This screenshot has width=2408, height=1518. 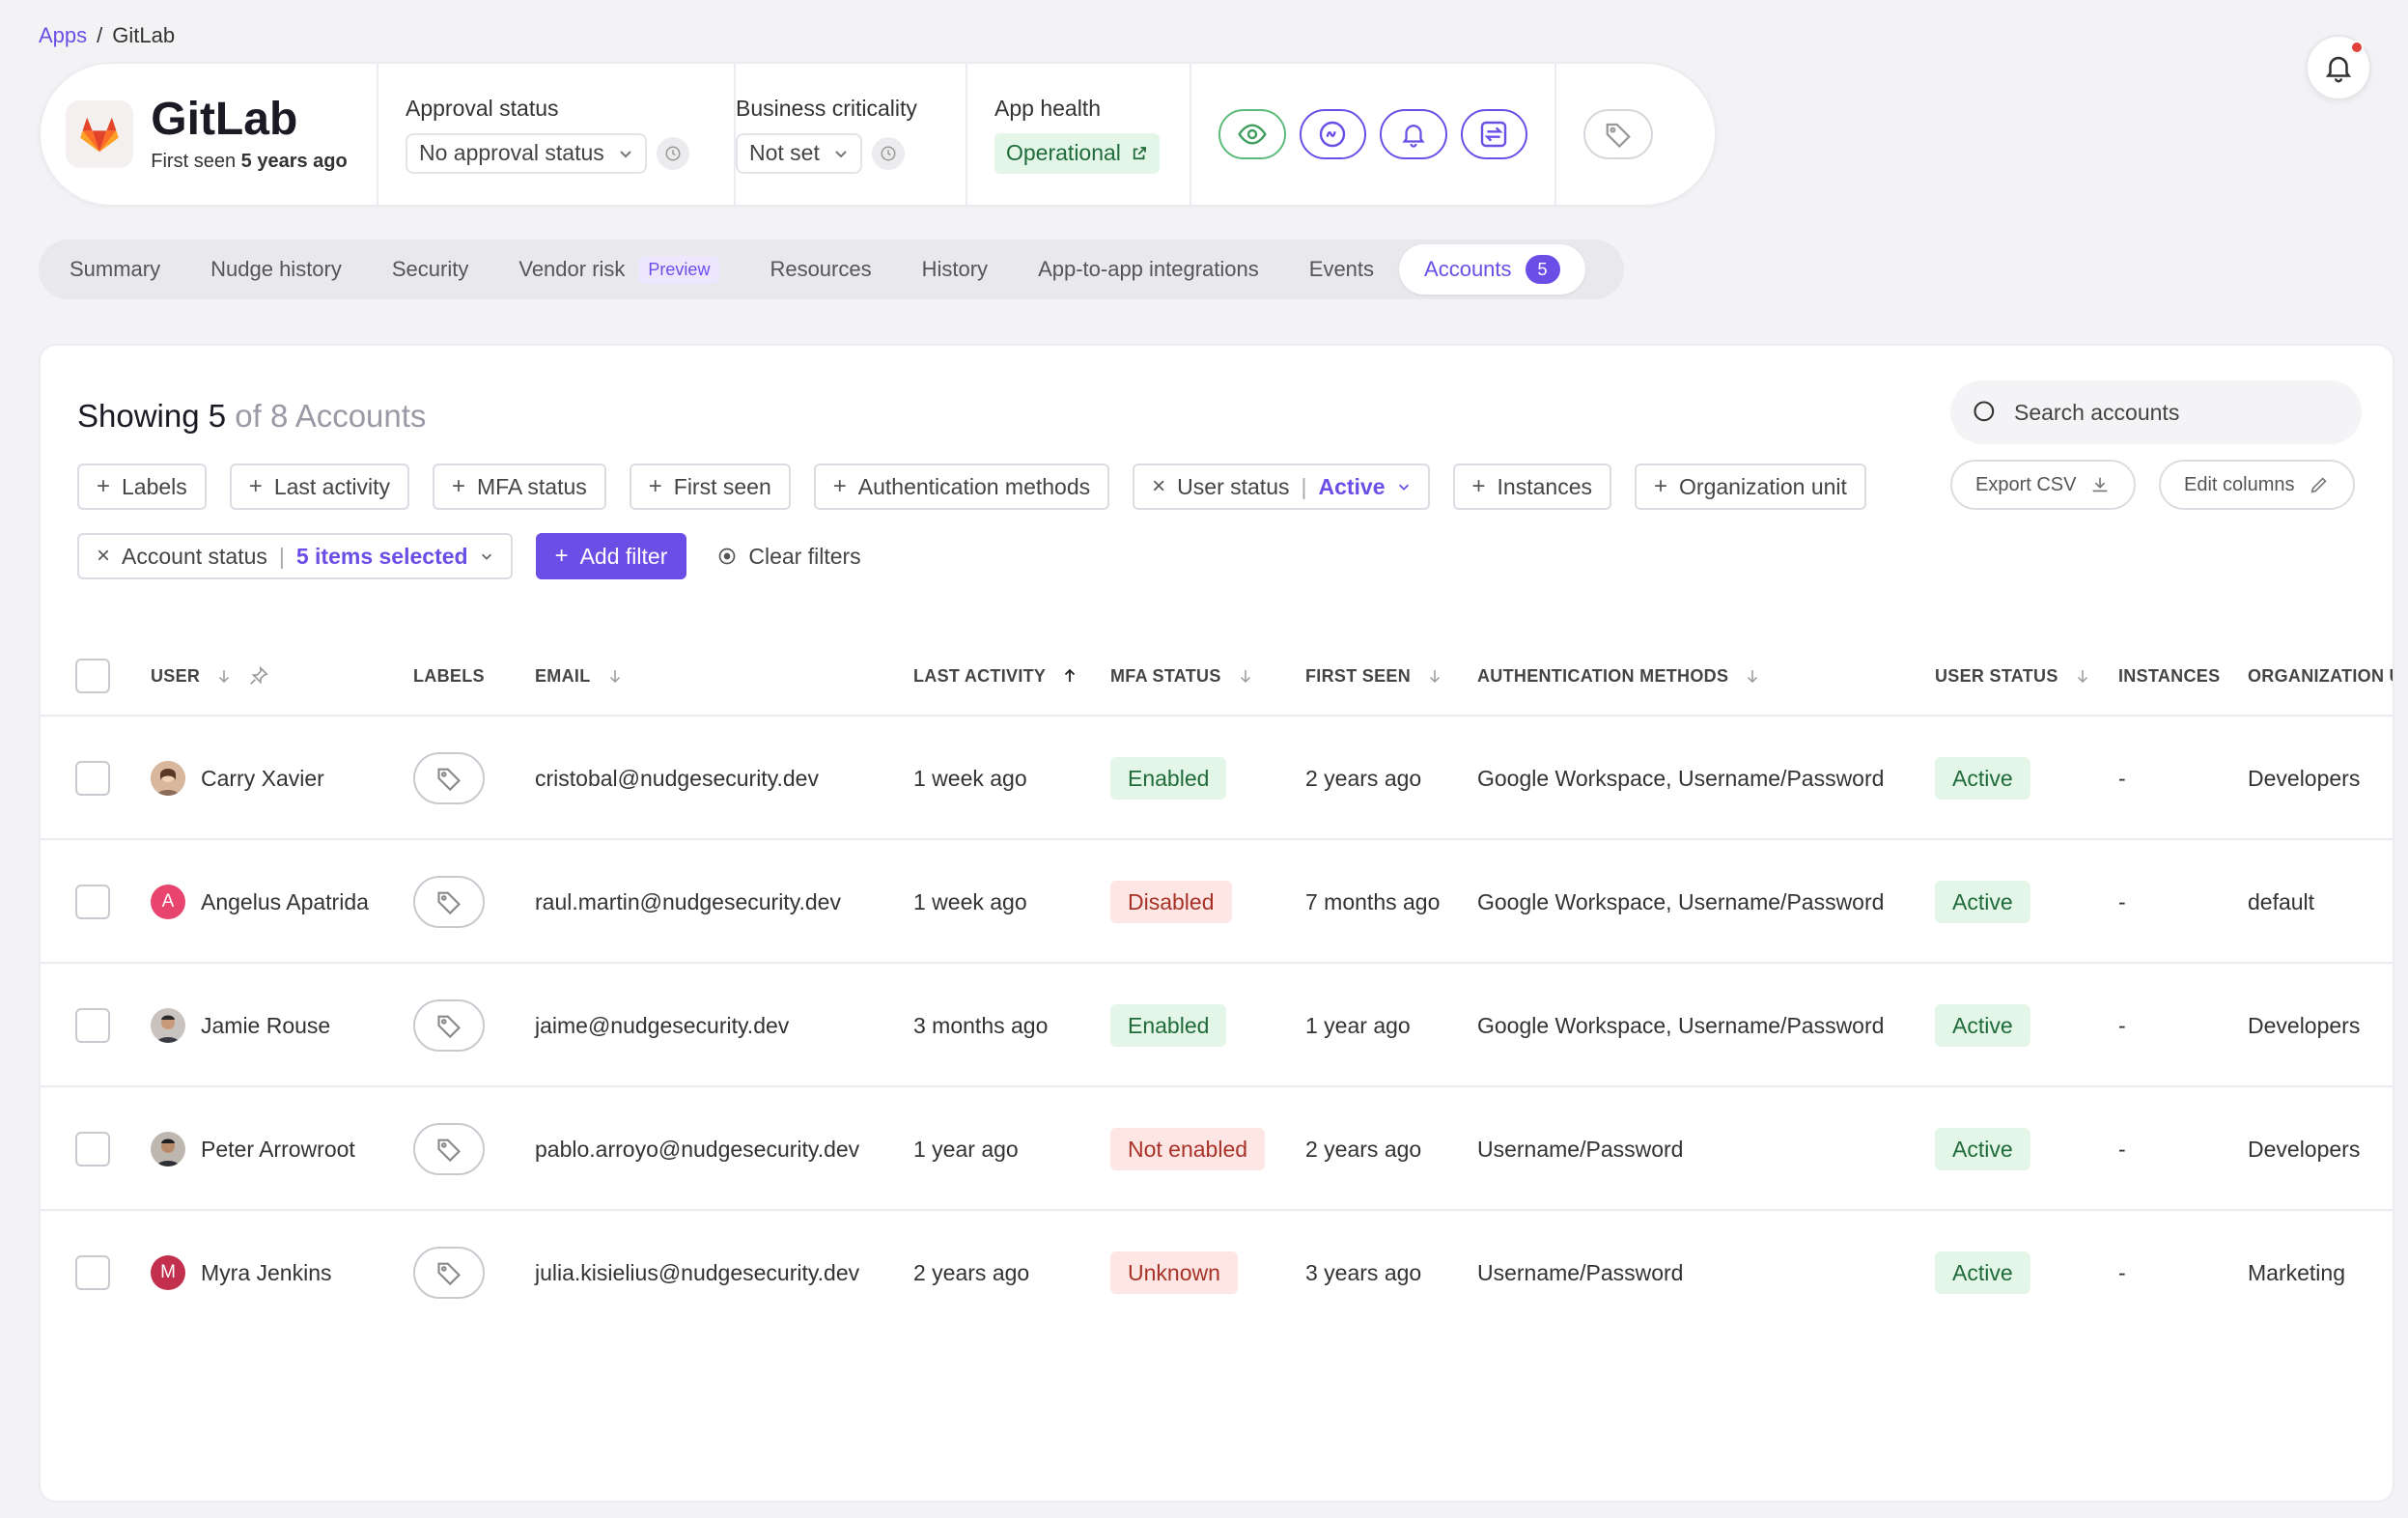 I want to click on breadcrumb-apps-link: Apps, so click(x=64, y=35).